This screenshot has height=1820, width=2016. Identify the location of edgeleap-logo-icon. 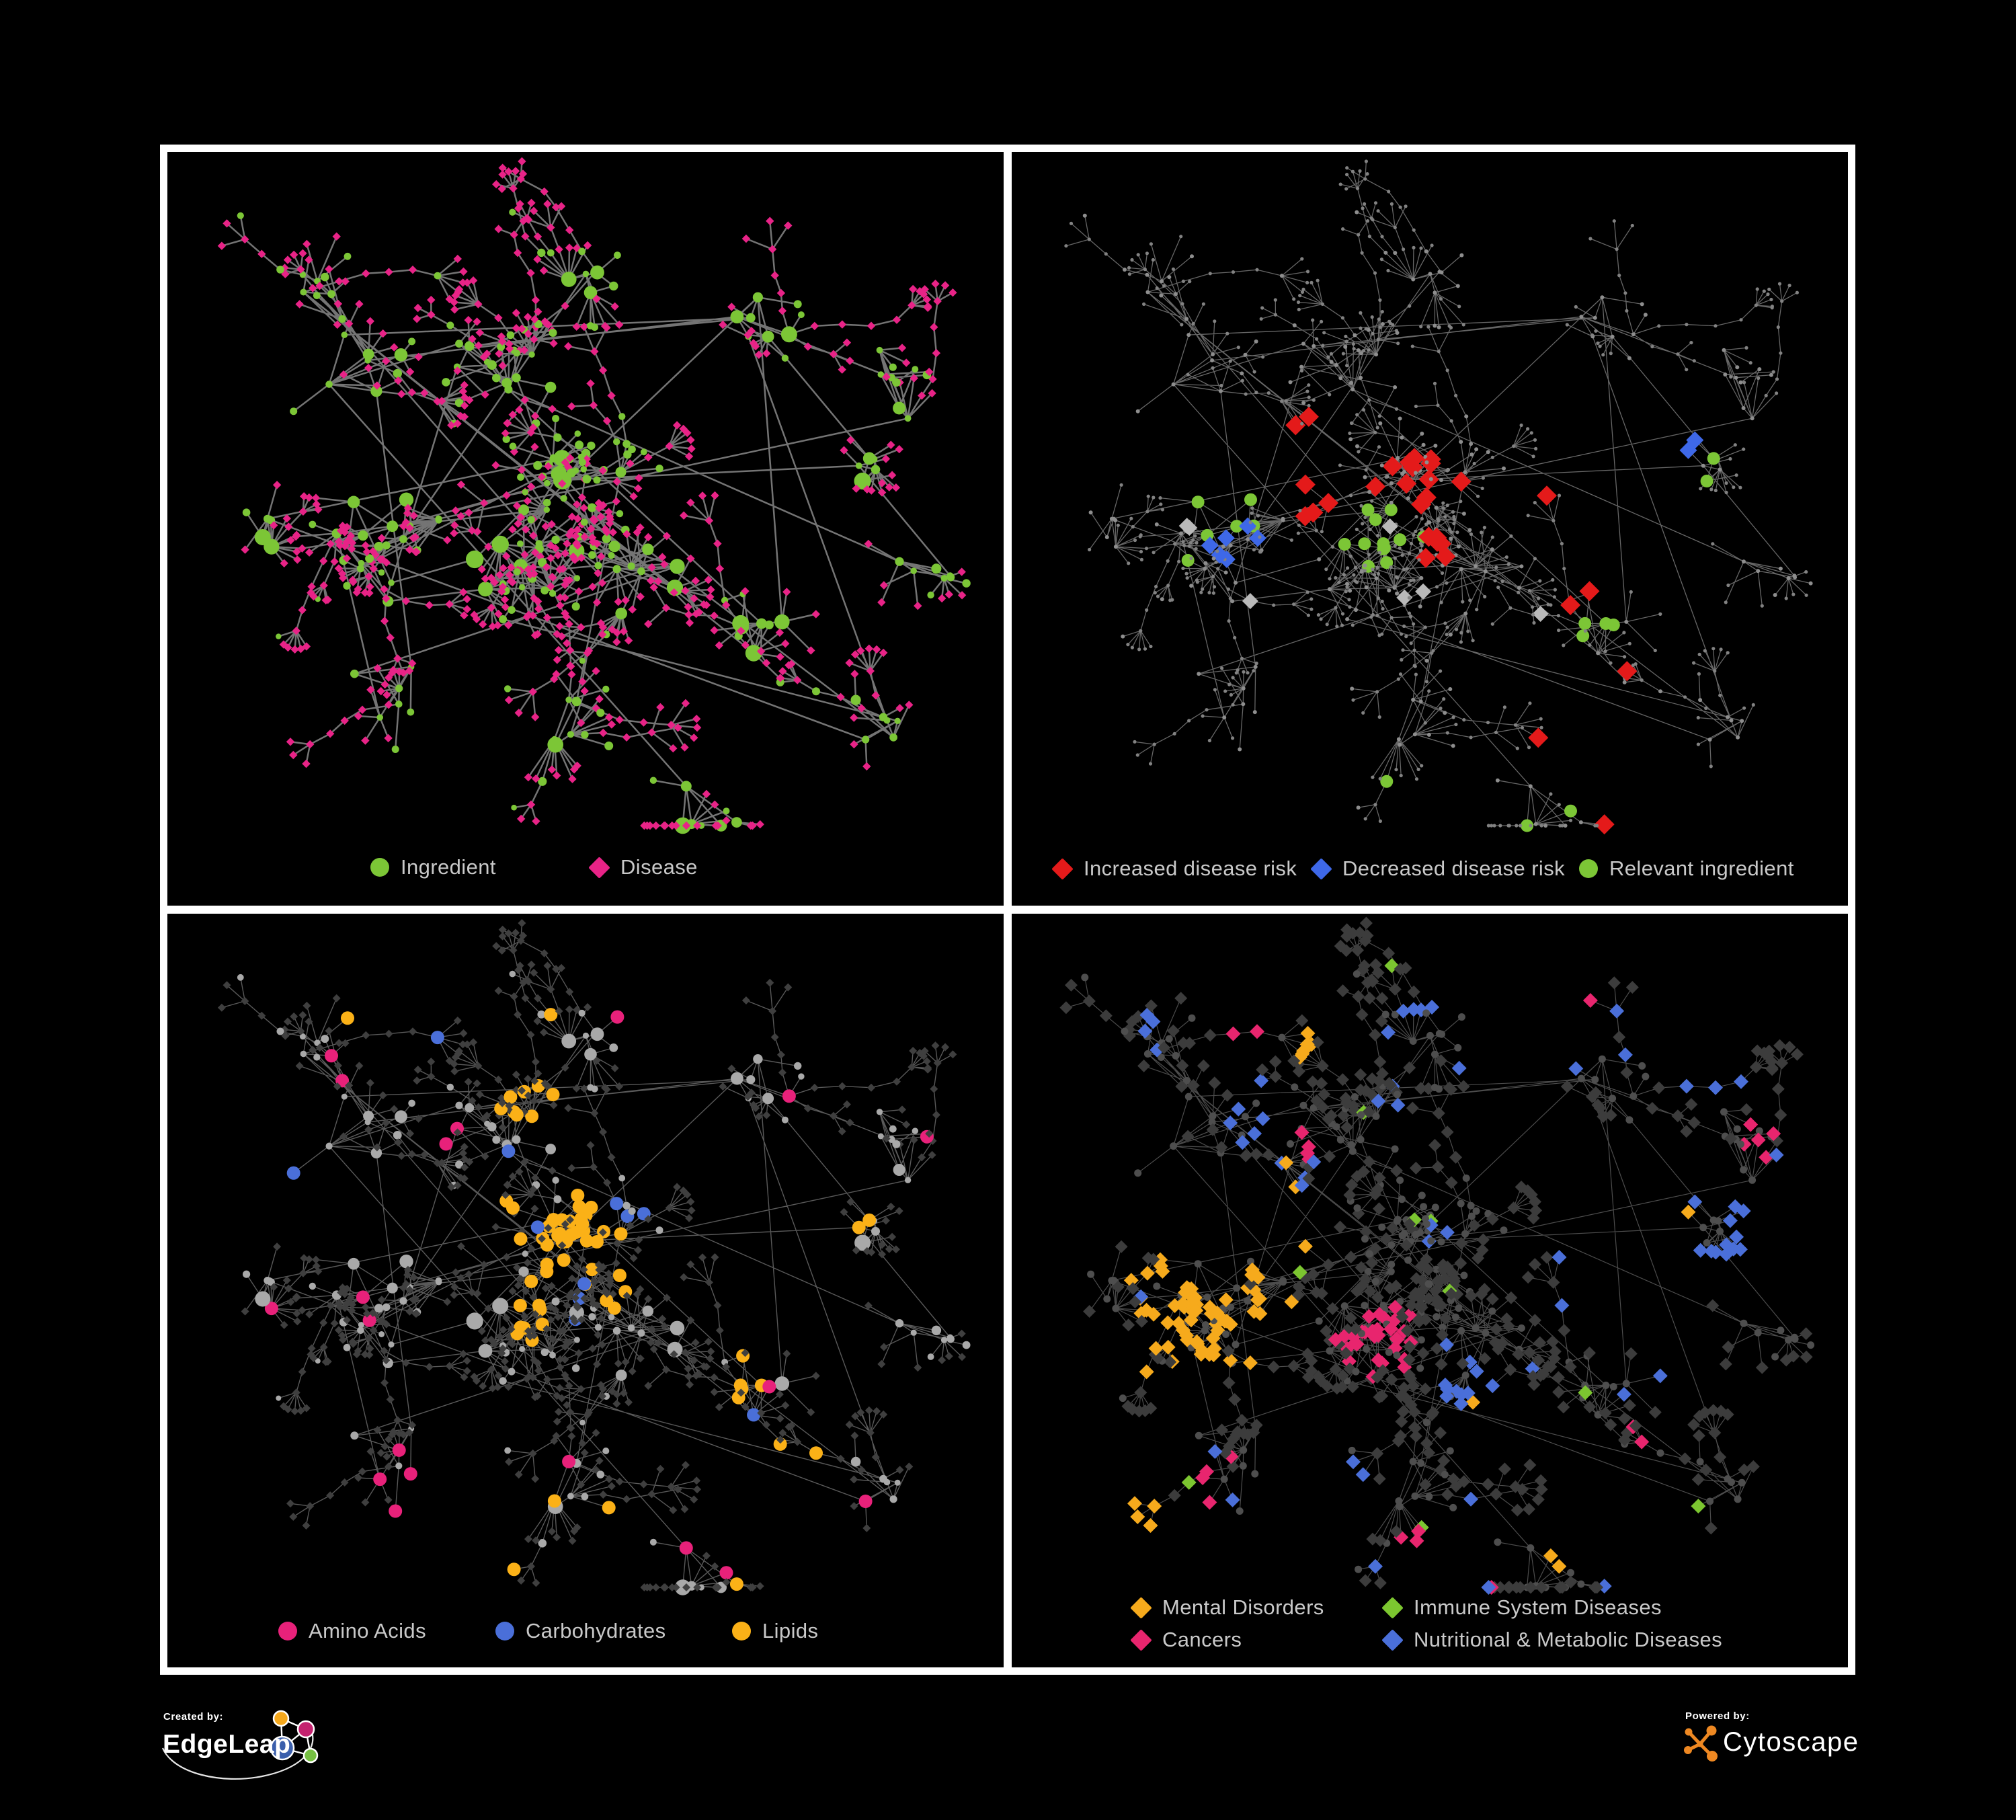
(240, 1745).